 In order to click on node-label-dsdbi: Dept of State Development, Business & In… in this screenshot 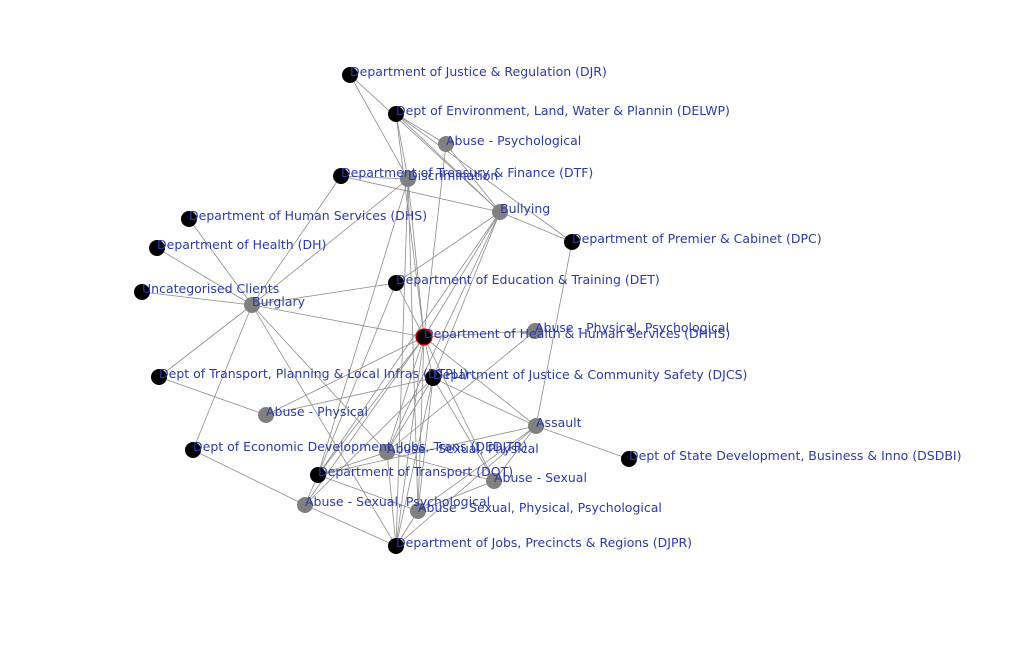, I will do `click(795, 455)`.